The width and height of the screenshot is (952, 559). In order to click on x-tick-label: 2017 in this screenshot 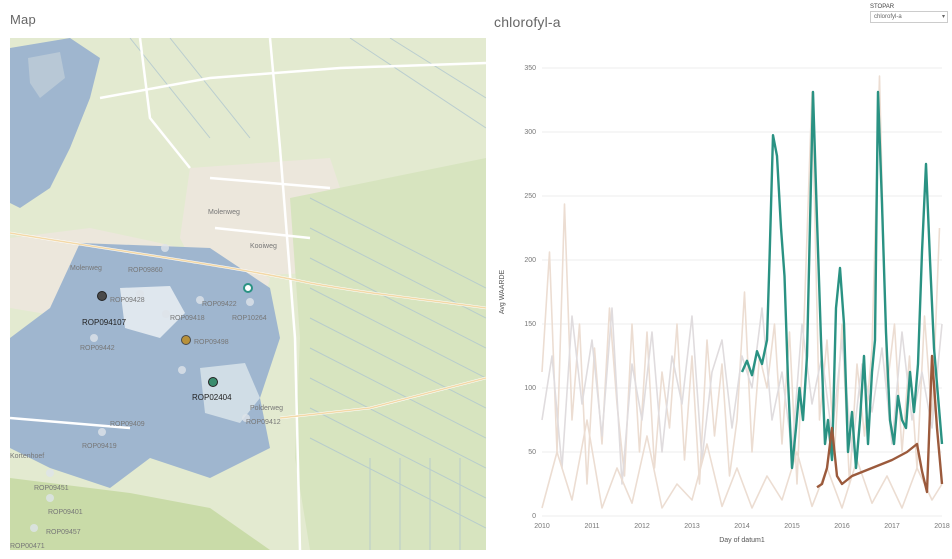, I will do `click(892, 526)`.